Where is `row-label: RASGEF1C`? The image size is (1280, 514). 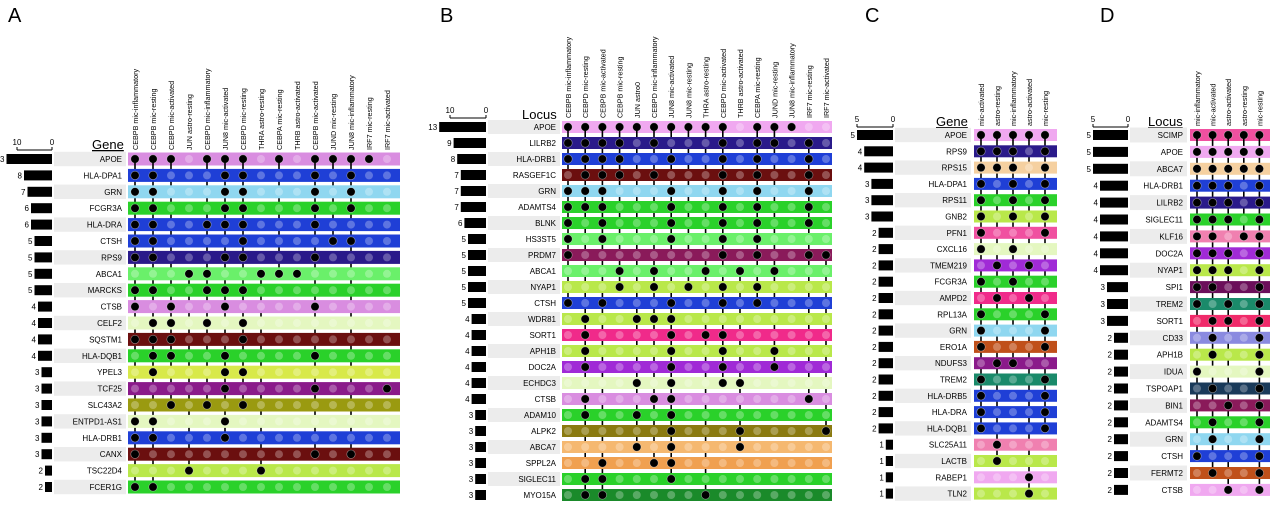
row-label: RASGEF1C is located at coordinates (534, 175).